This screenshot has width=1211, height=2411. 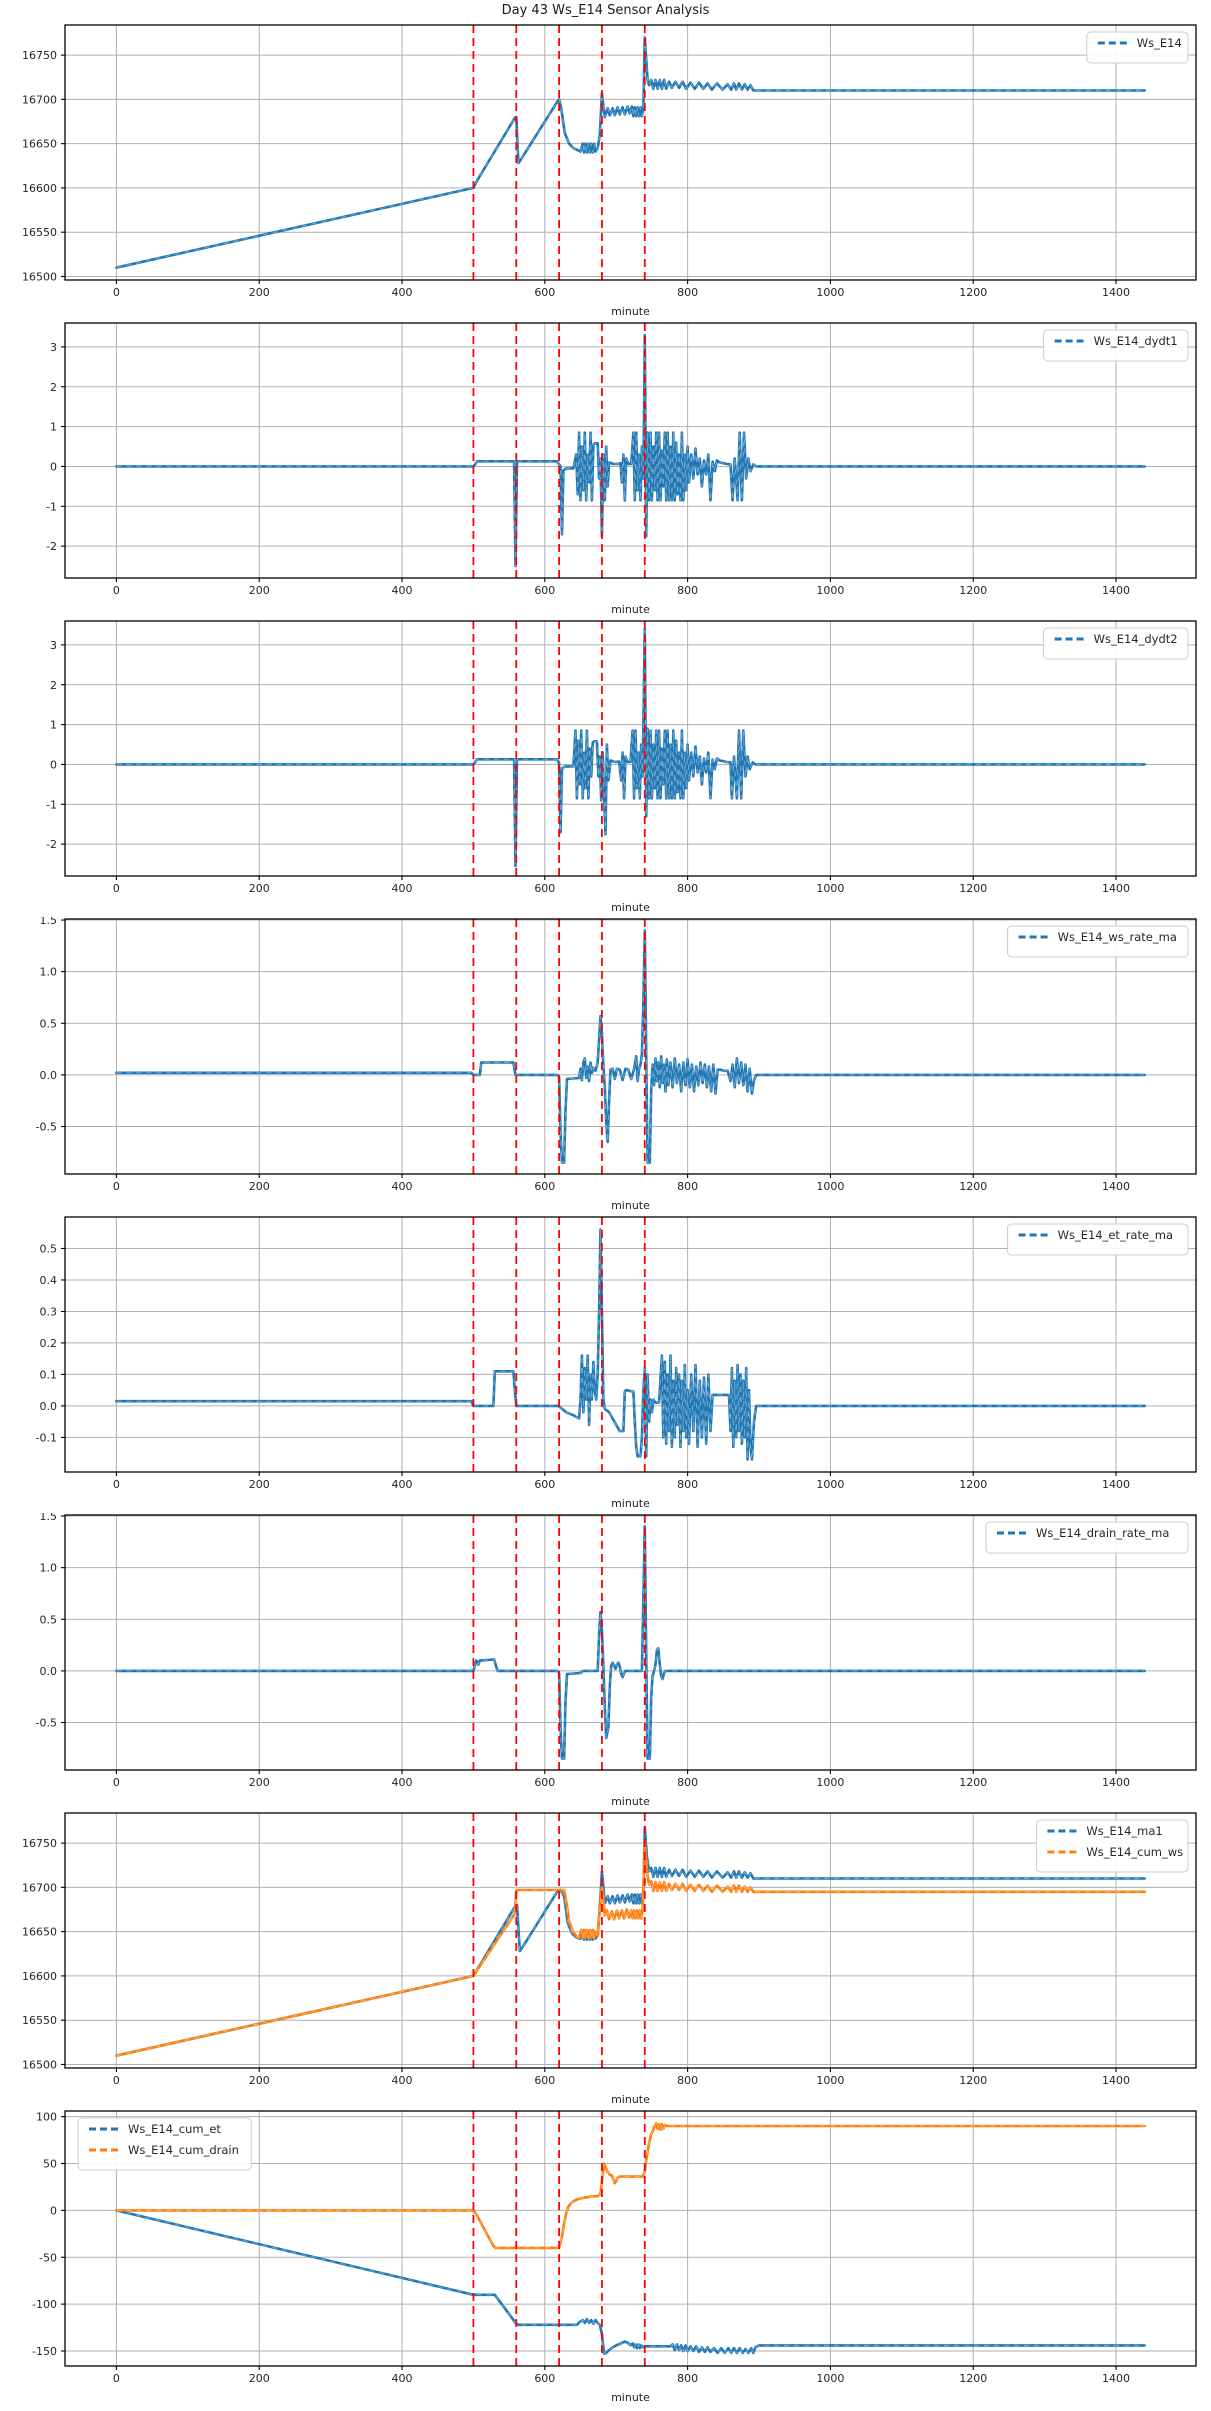 What do you see at coordinates (1134, 1852) in the screenshot?
I see `legend-label-Ws_E14_cum_ws: Ws_E14_cum_ws` at bounding box center [1134, 1852].